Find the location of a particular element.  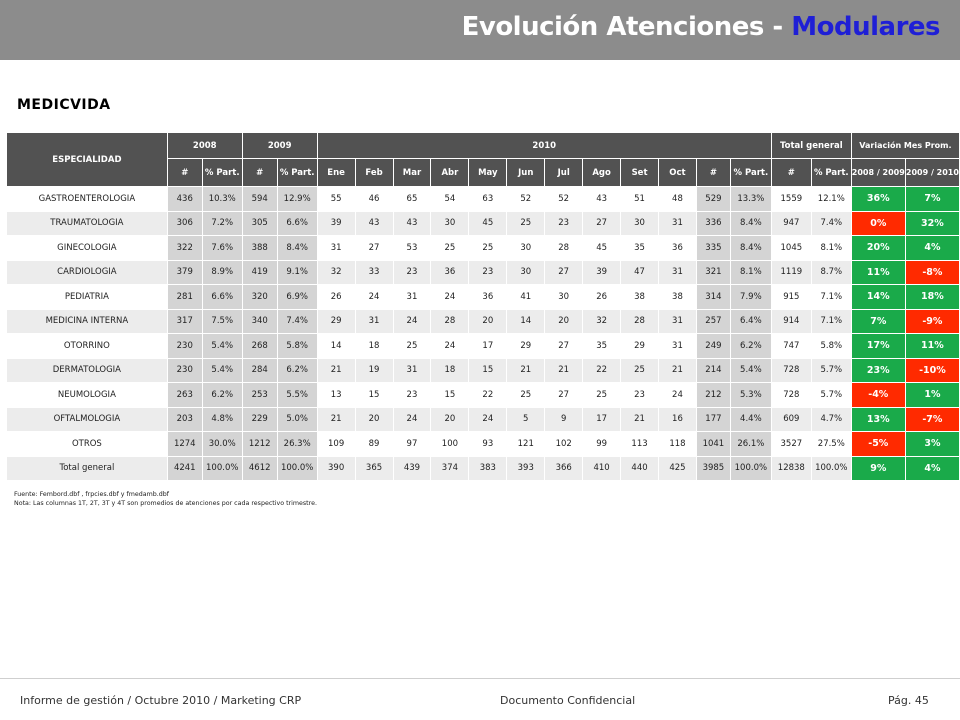

cell-2009-num: 284 is located at coordinates (259, 370).